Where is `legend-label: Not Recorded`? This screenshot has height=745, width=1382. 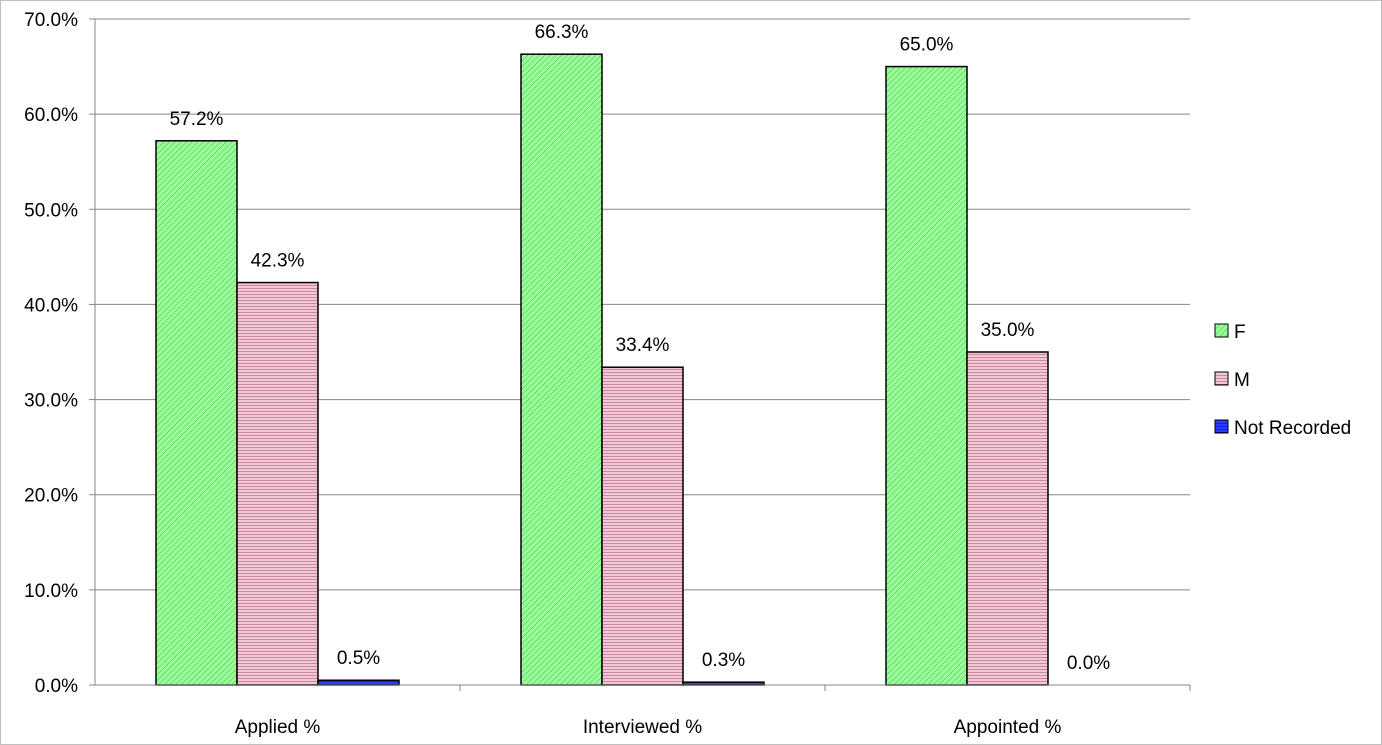 legend-label: Not Recorded is located at coordinates (1292, 428).